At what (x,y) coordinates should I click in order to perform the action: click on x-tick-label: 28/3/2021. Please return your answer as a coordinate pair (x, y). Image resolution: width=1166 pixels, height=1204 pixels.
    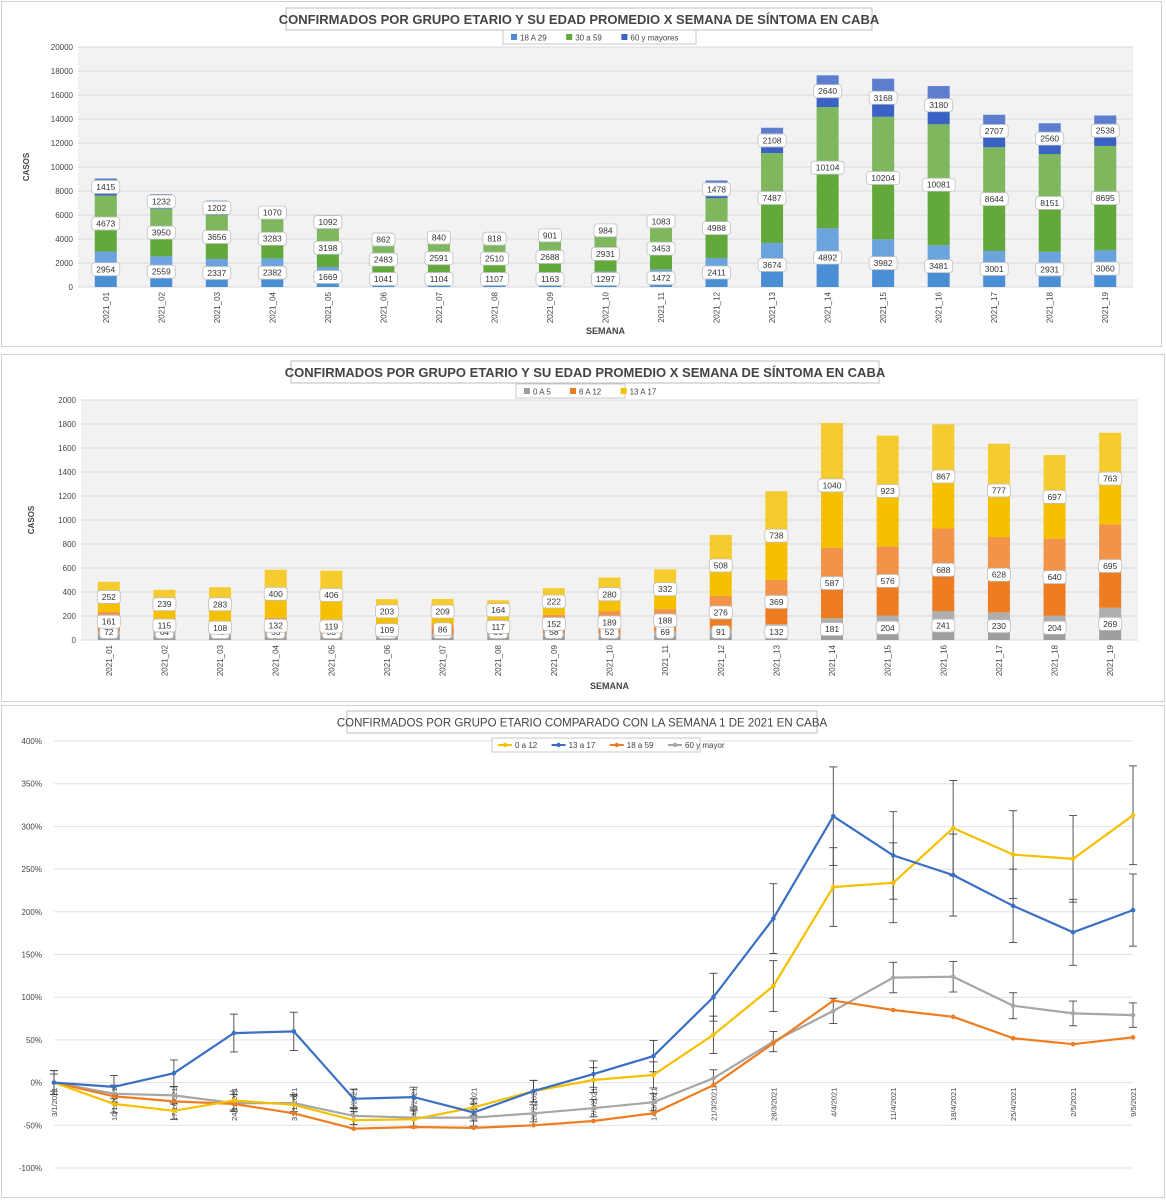
    Looking at the image, I should click on (773, 1104).